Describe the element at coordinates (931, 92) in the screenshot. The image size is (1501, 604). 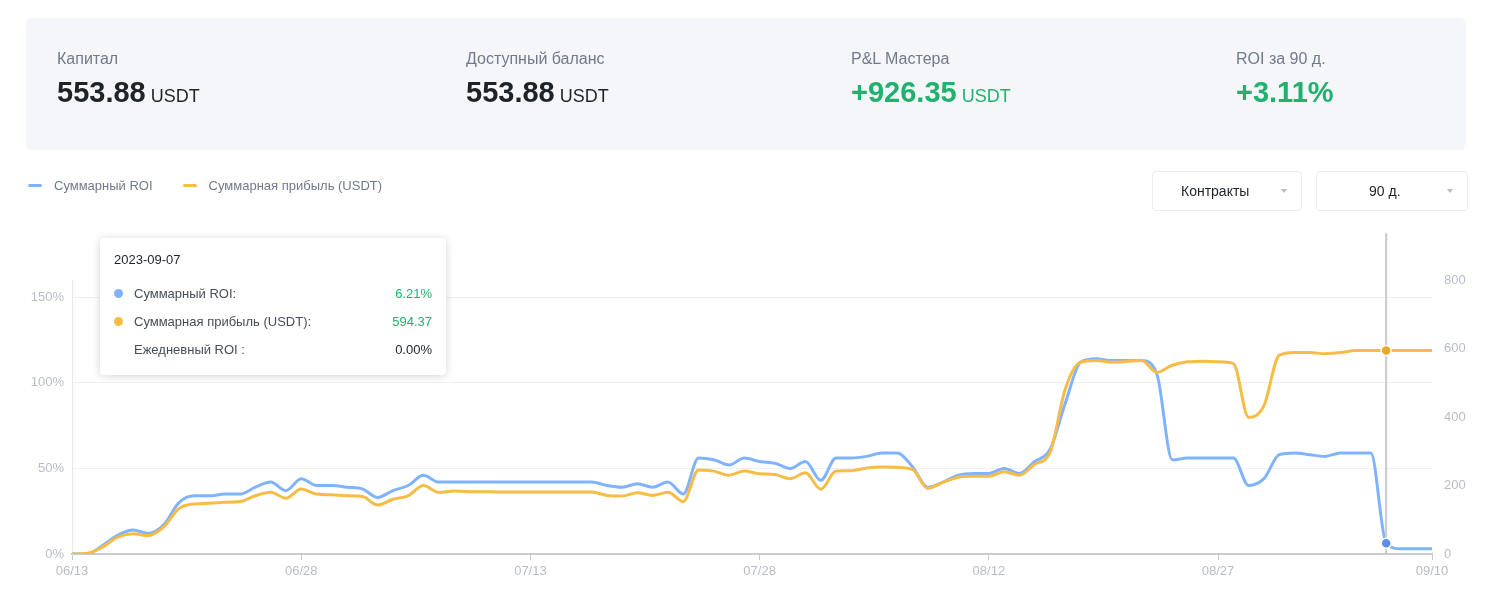
I see `text: +926.35 USDT` at that location.